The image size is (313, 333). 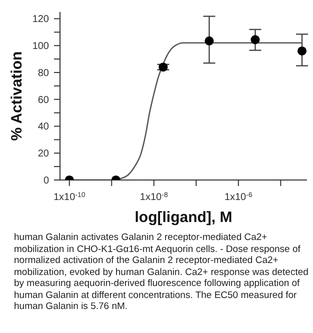 I want to click on x-tick-label: 1x10$^{-6}$, so click(x=238, y=197).